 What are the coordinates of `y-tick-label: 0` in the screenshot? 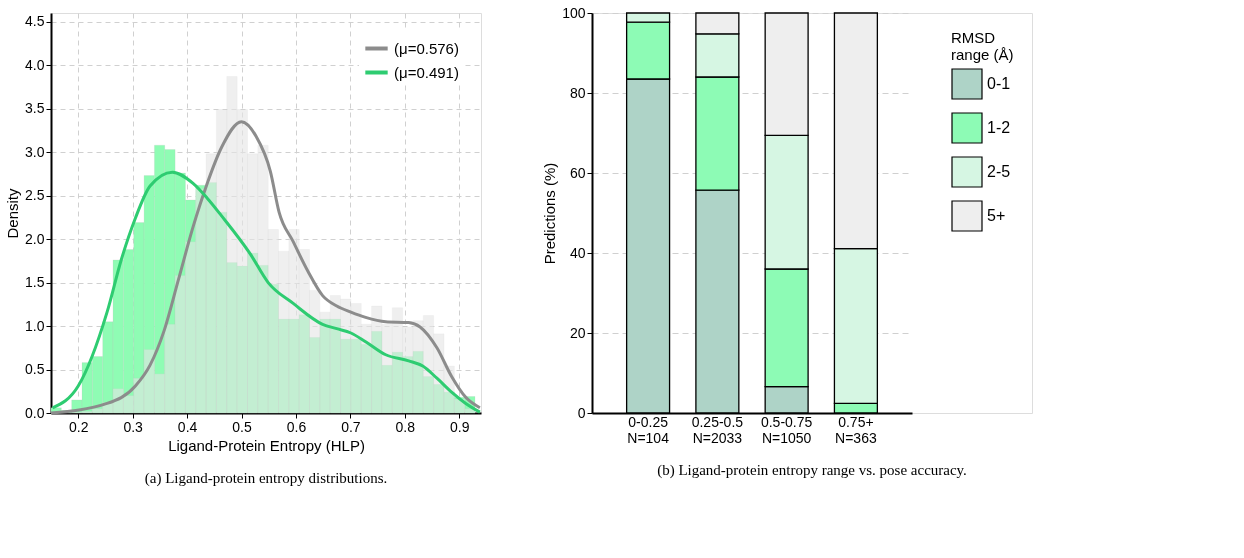 It's located at (581, 412).